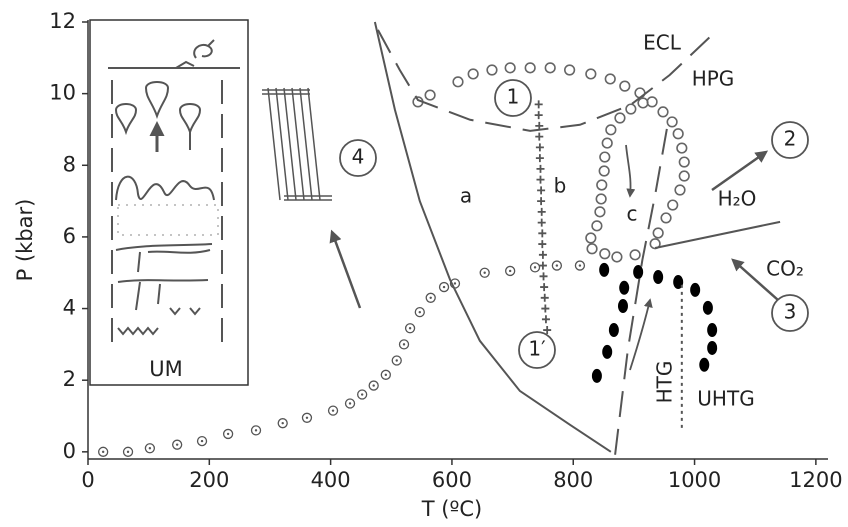  What do you see at coordinates (87, 480) in the screenshot?
I see `x-tick-label: 0` at bounding box center [87, 480].